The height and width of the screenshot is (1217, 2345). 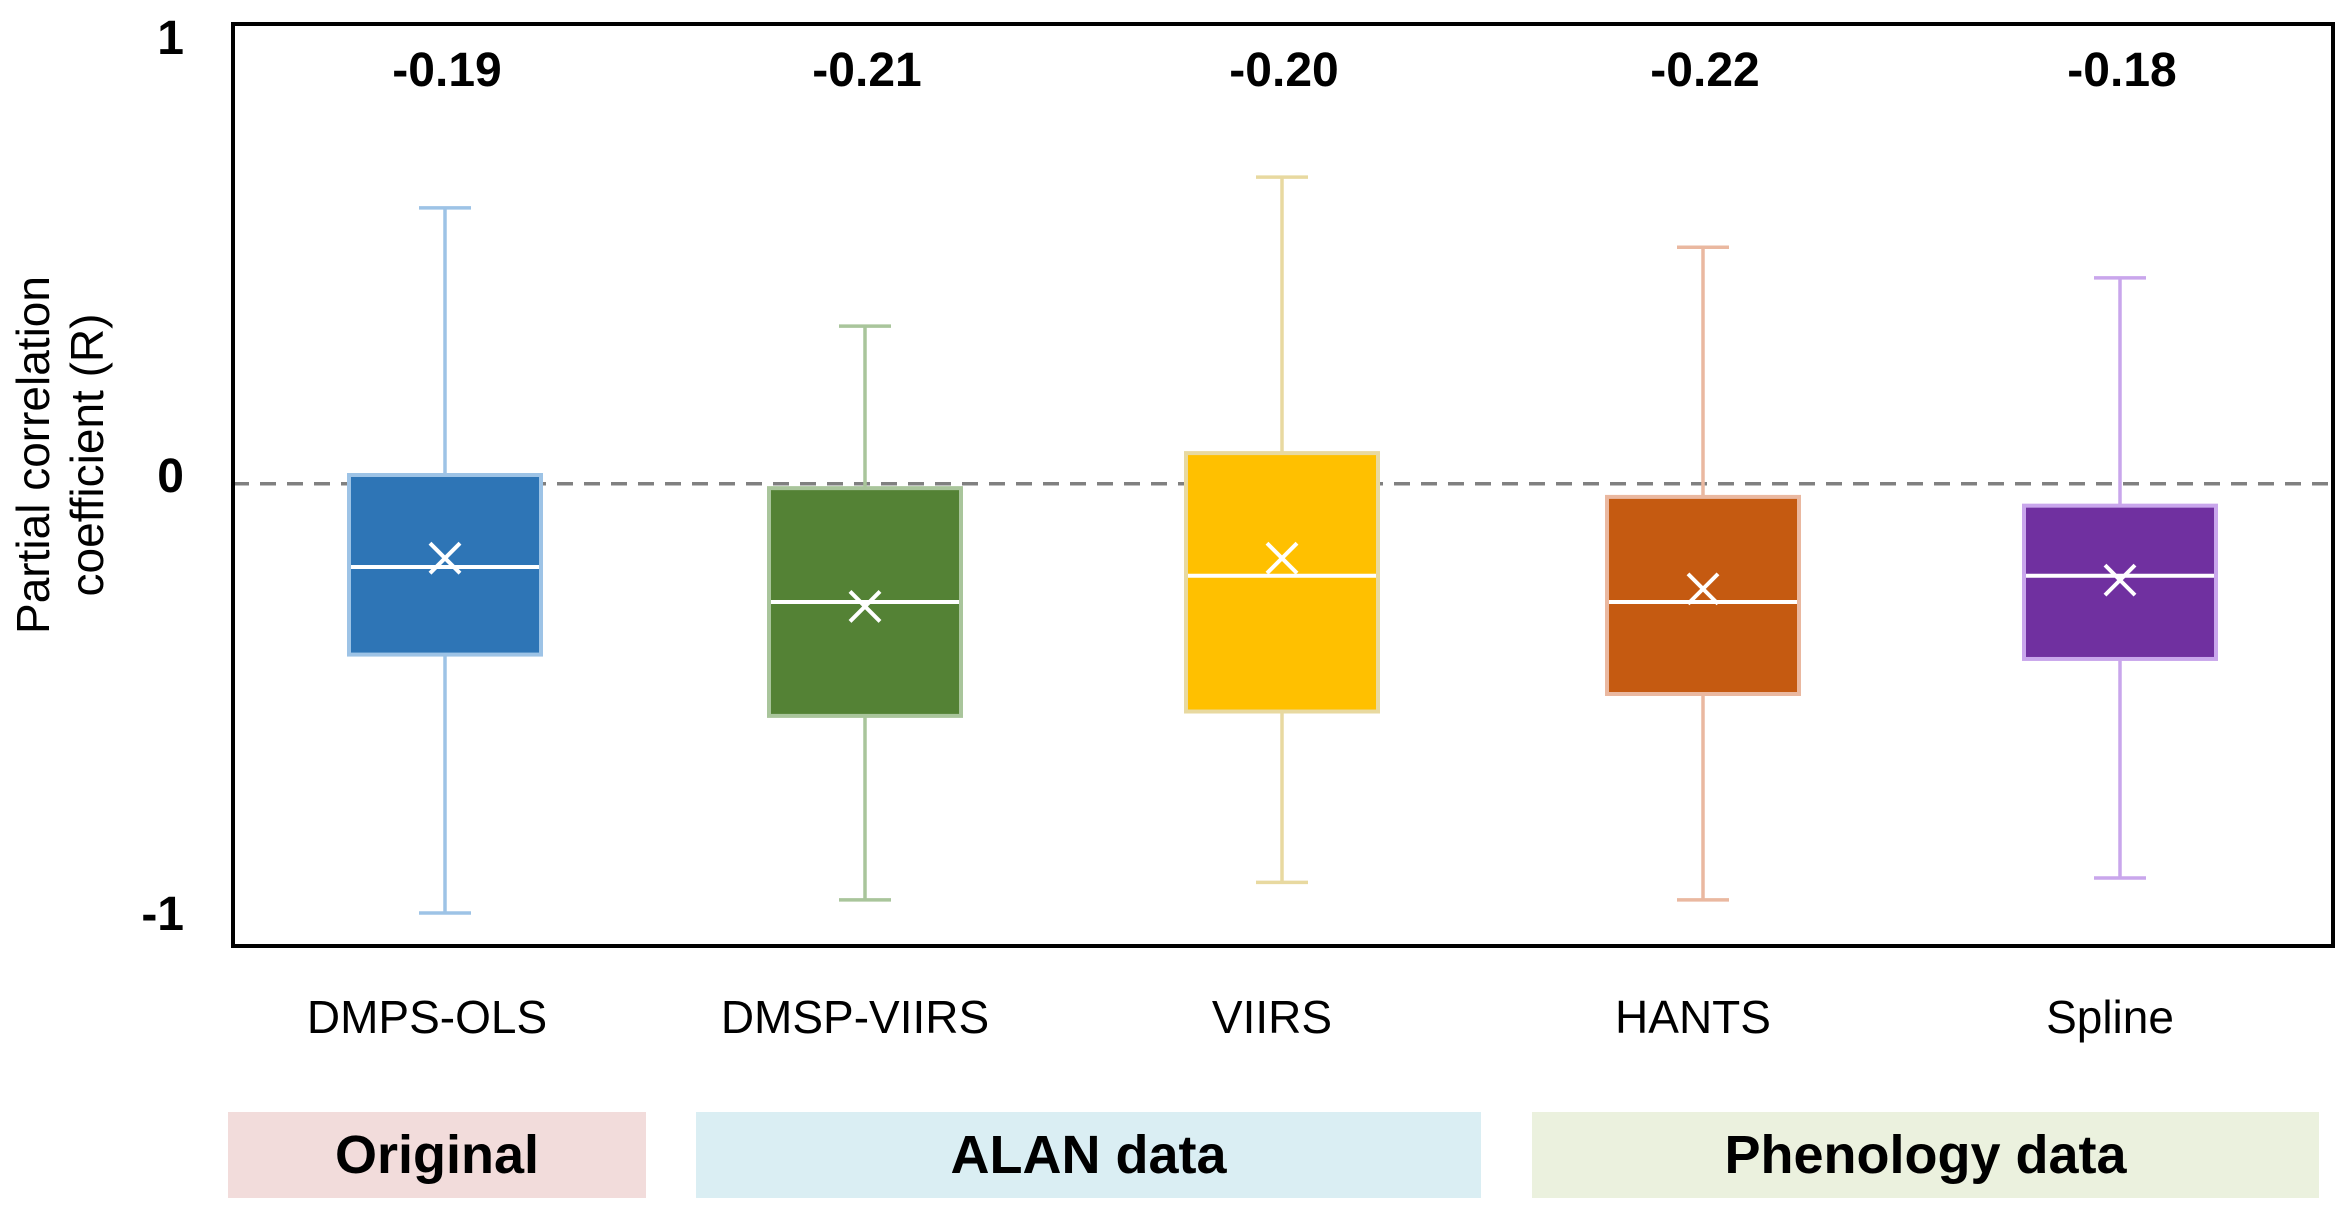 What do you see at coordinates (170, 38) in the screenshot?
I see `y-tick-label: 1` at bounding box center [170, 38].